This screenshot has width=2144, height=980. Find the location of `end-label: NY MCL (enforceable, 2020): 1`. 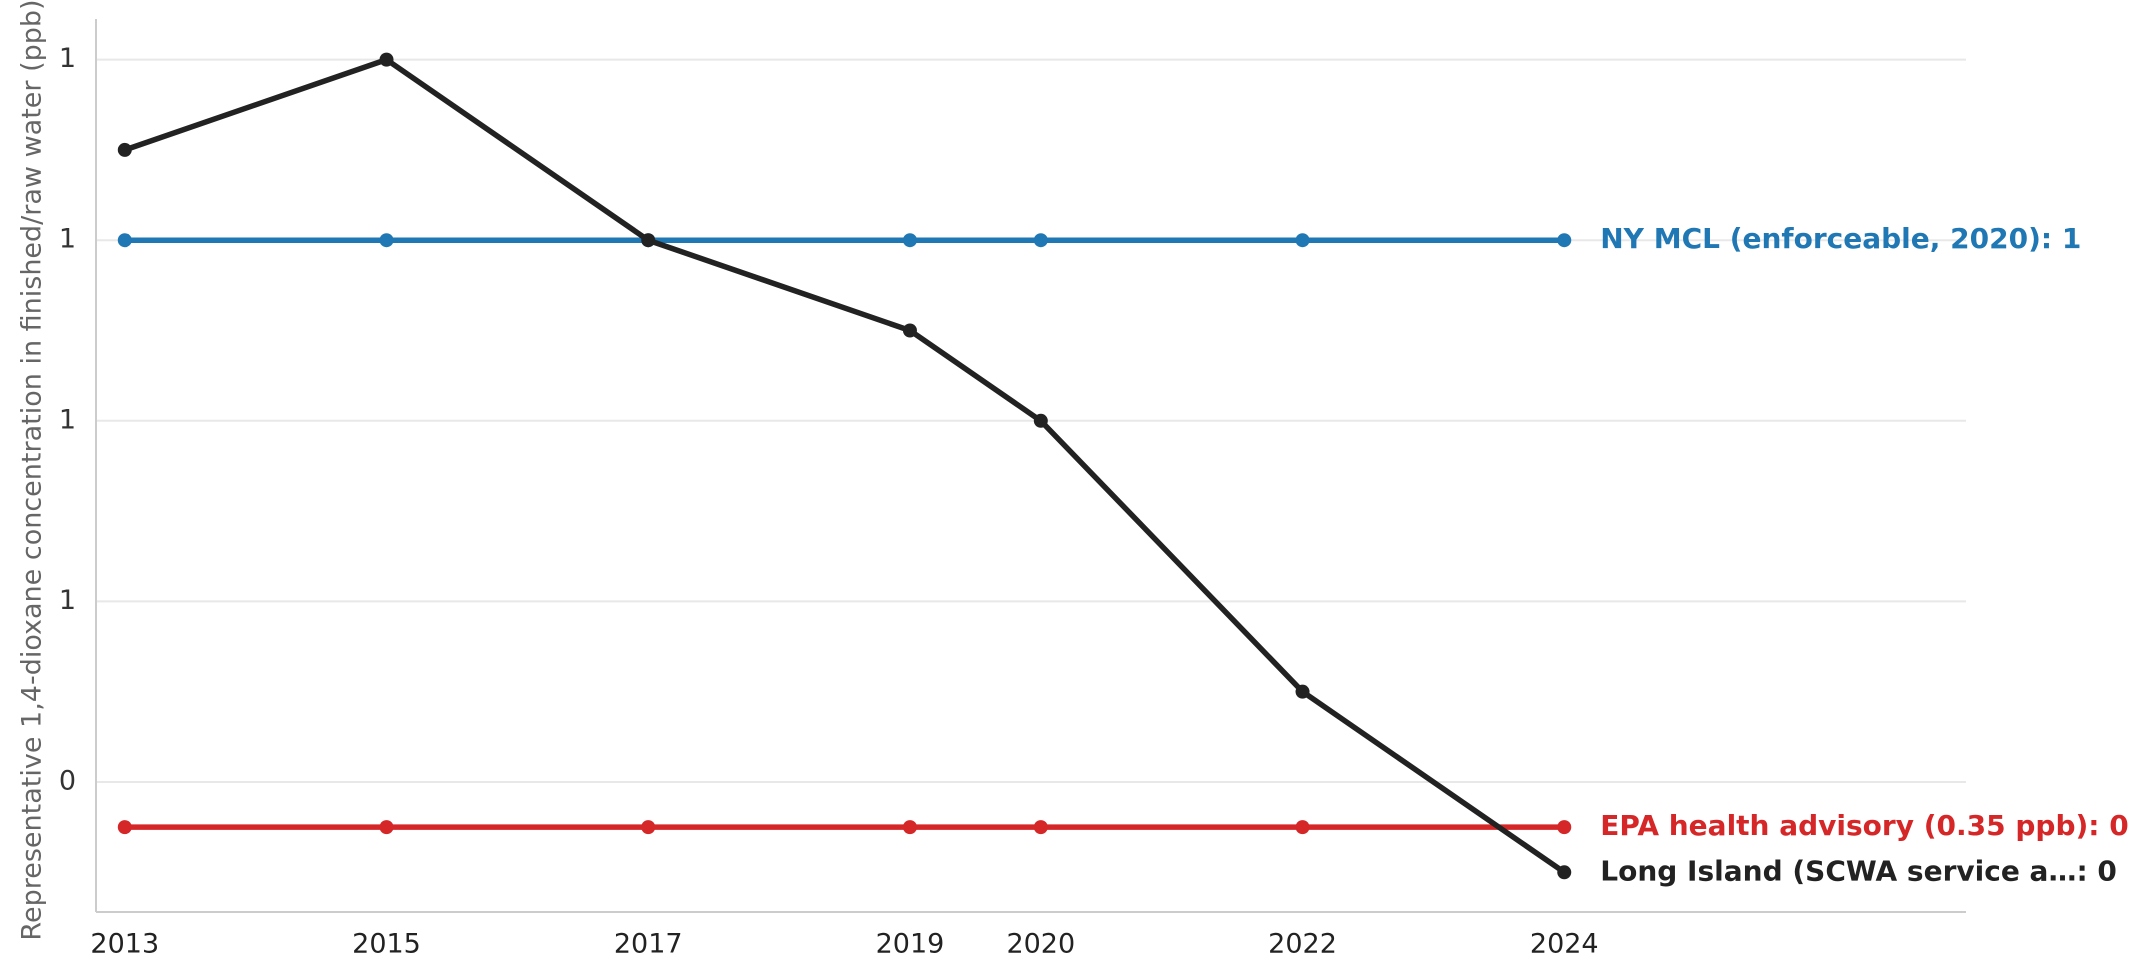

end-label: NY MCL (enforceable, 2020): 1 is located at coordinates (1840, 238).